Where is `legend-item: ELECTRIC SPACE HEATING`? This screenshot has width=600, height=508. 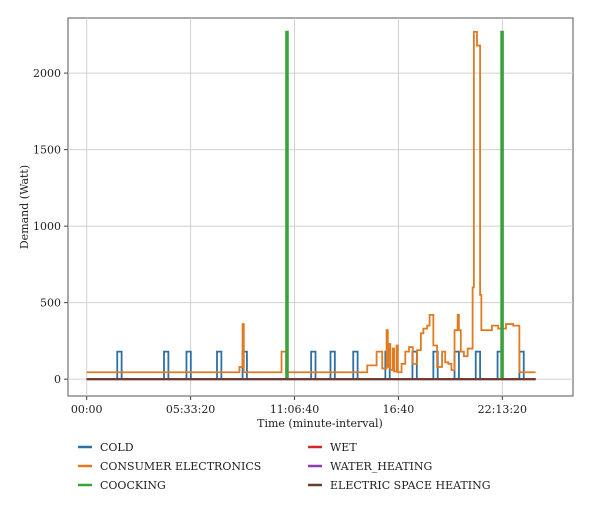 legend-item: ELECTRIC SPACE HEATING is located at coordinates (399, 485).